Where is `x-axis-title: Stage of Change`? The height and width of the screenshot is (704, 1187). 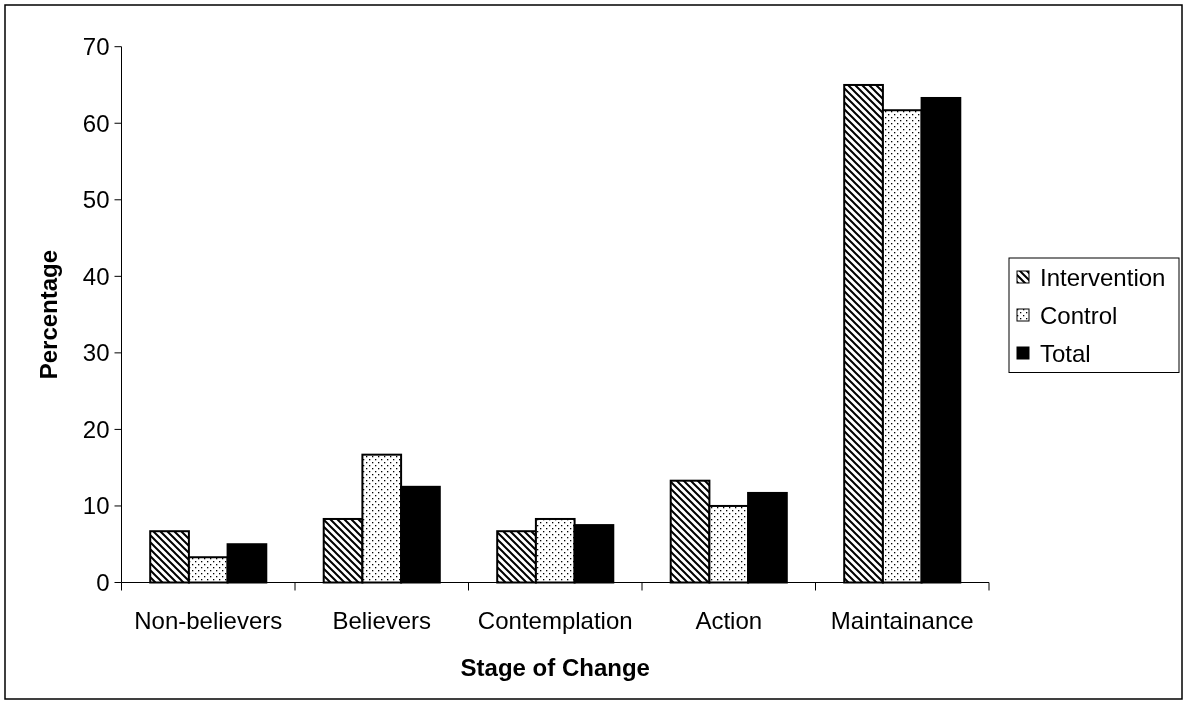 x-axis-title: Stage of Change is located at coordinates (555, 667).